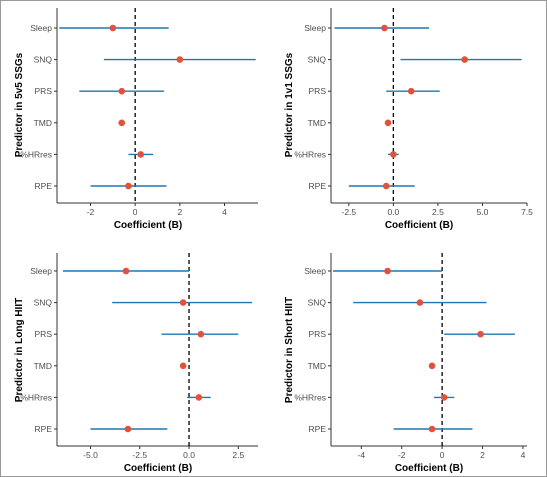 This screenshot has width=547, height=477. Describe the element at coordinates (90, 455) in the screenshot. I see `x-tick-label: -5.0` at that location.